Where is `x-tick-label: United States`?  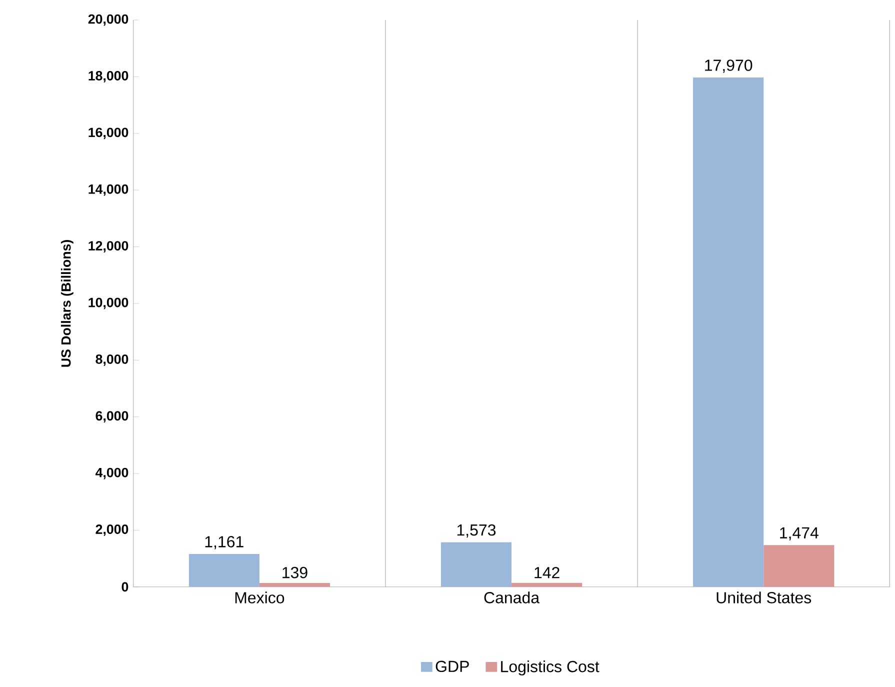 x-tick-label: United States is located at coordinates (764, 598).